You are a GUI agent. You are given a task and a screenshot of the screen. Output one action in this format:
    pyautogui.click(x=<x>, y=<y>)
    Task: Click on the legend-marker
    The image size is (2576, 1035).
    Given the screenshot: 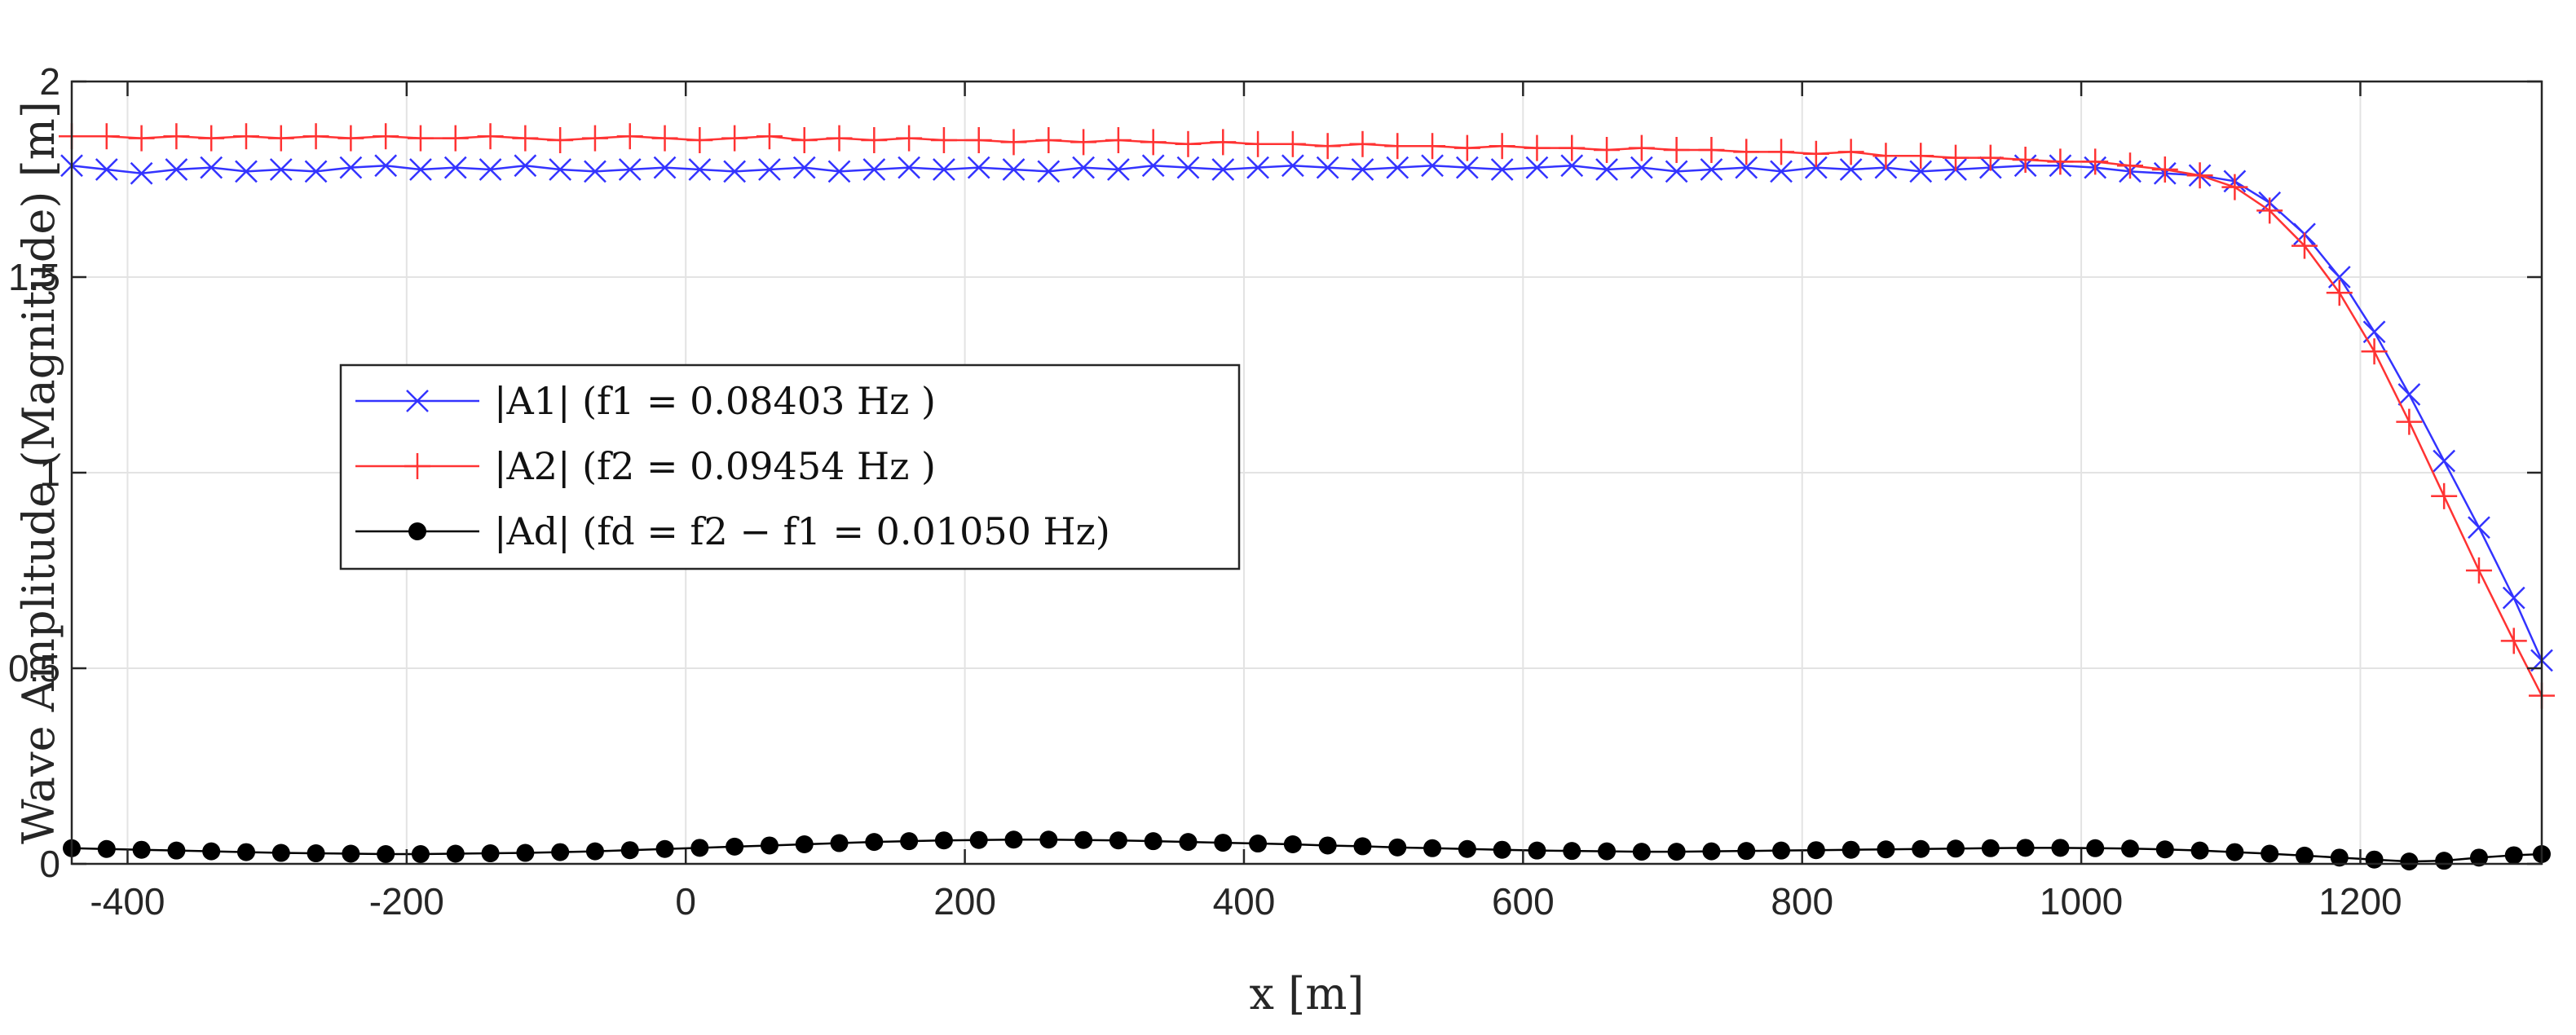 What is the action you would take?
    pyautogui.click(x=417, y=531)
    